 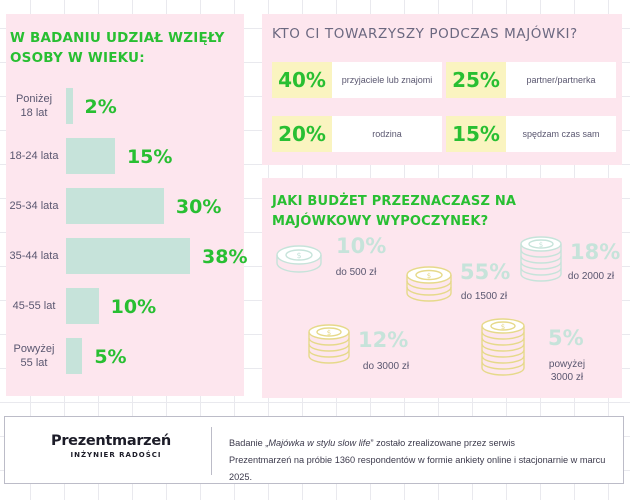 I want to click on budget-label: do 1500 zł, so click(x=484, y=296).